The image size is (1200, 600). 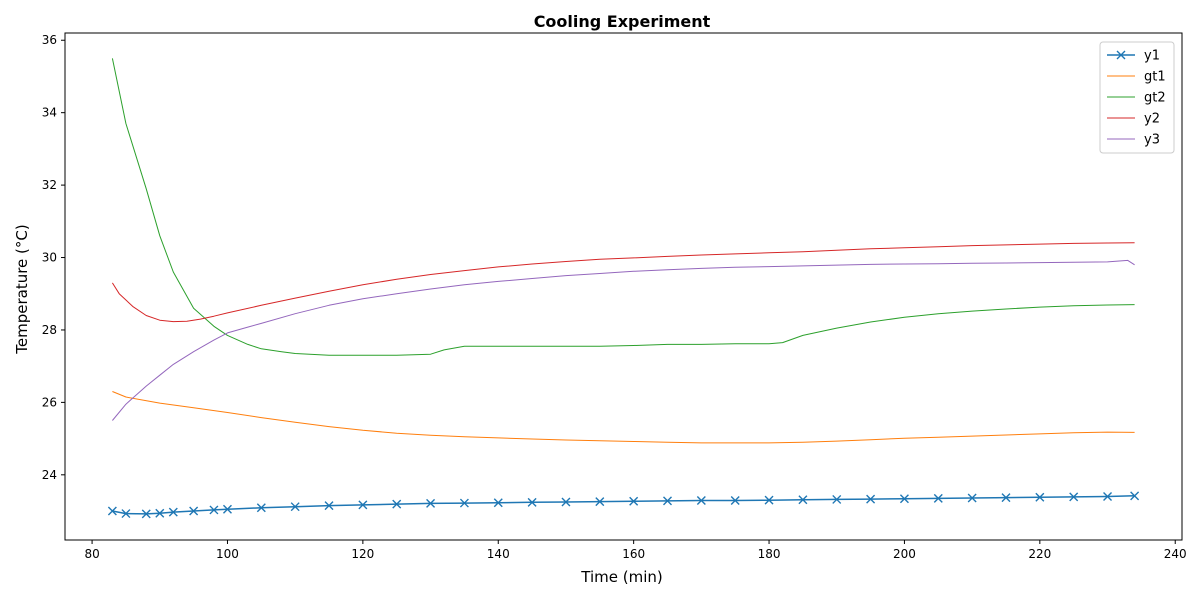 What do you see at coordinates (49, 113) in the screenshot?
I see `y-tick-label: 34` at bounding box center [49, 113].